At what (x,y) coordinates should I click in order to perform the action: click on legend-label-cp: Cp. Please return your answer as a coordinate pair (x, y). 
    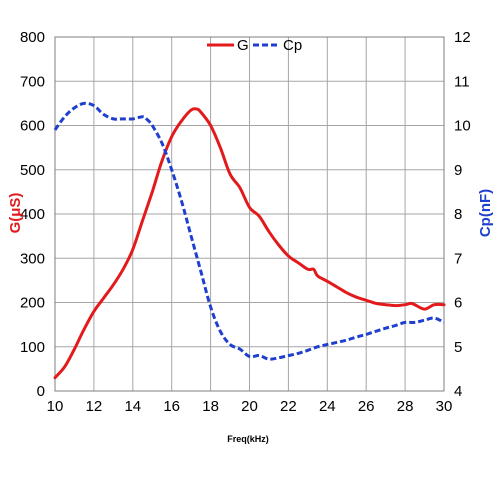
    Looking at the image, I should click on (292, 45).